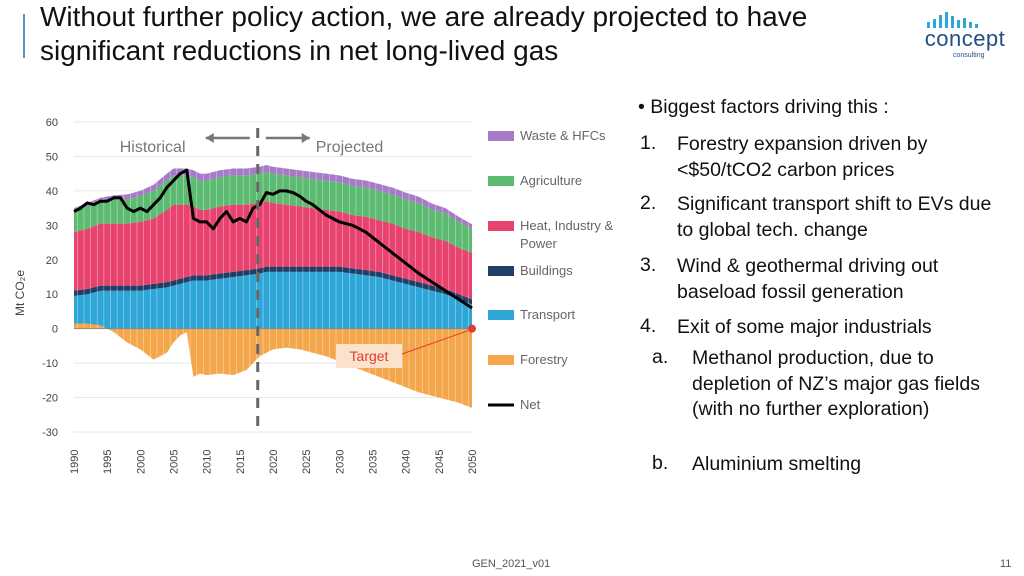 The width and height of the screenshot is (1024, 576). What do you see at coordinates (108, 462) in the screenshot?
I see `x-tick-label: 1995` at bounding box center [108, 462].